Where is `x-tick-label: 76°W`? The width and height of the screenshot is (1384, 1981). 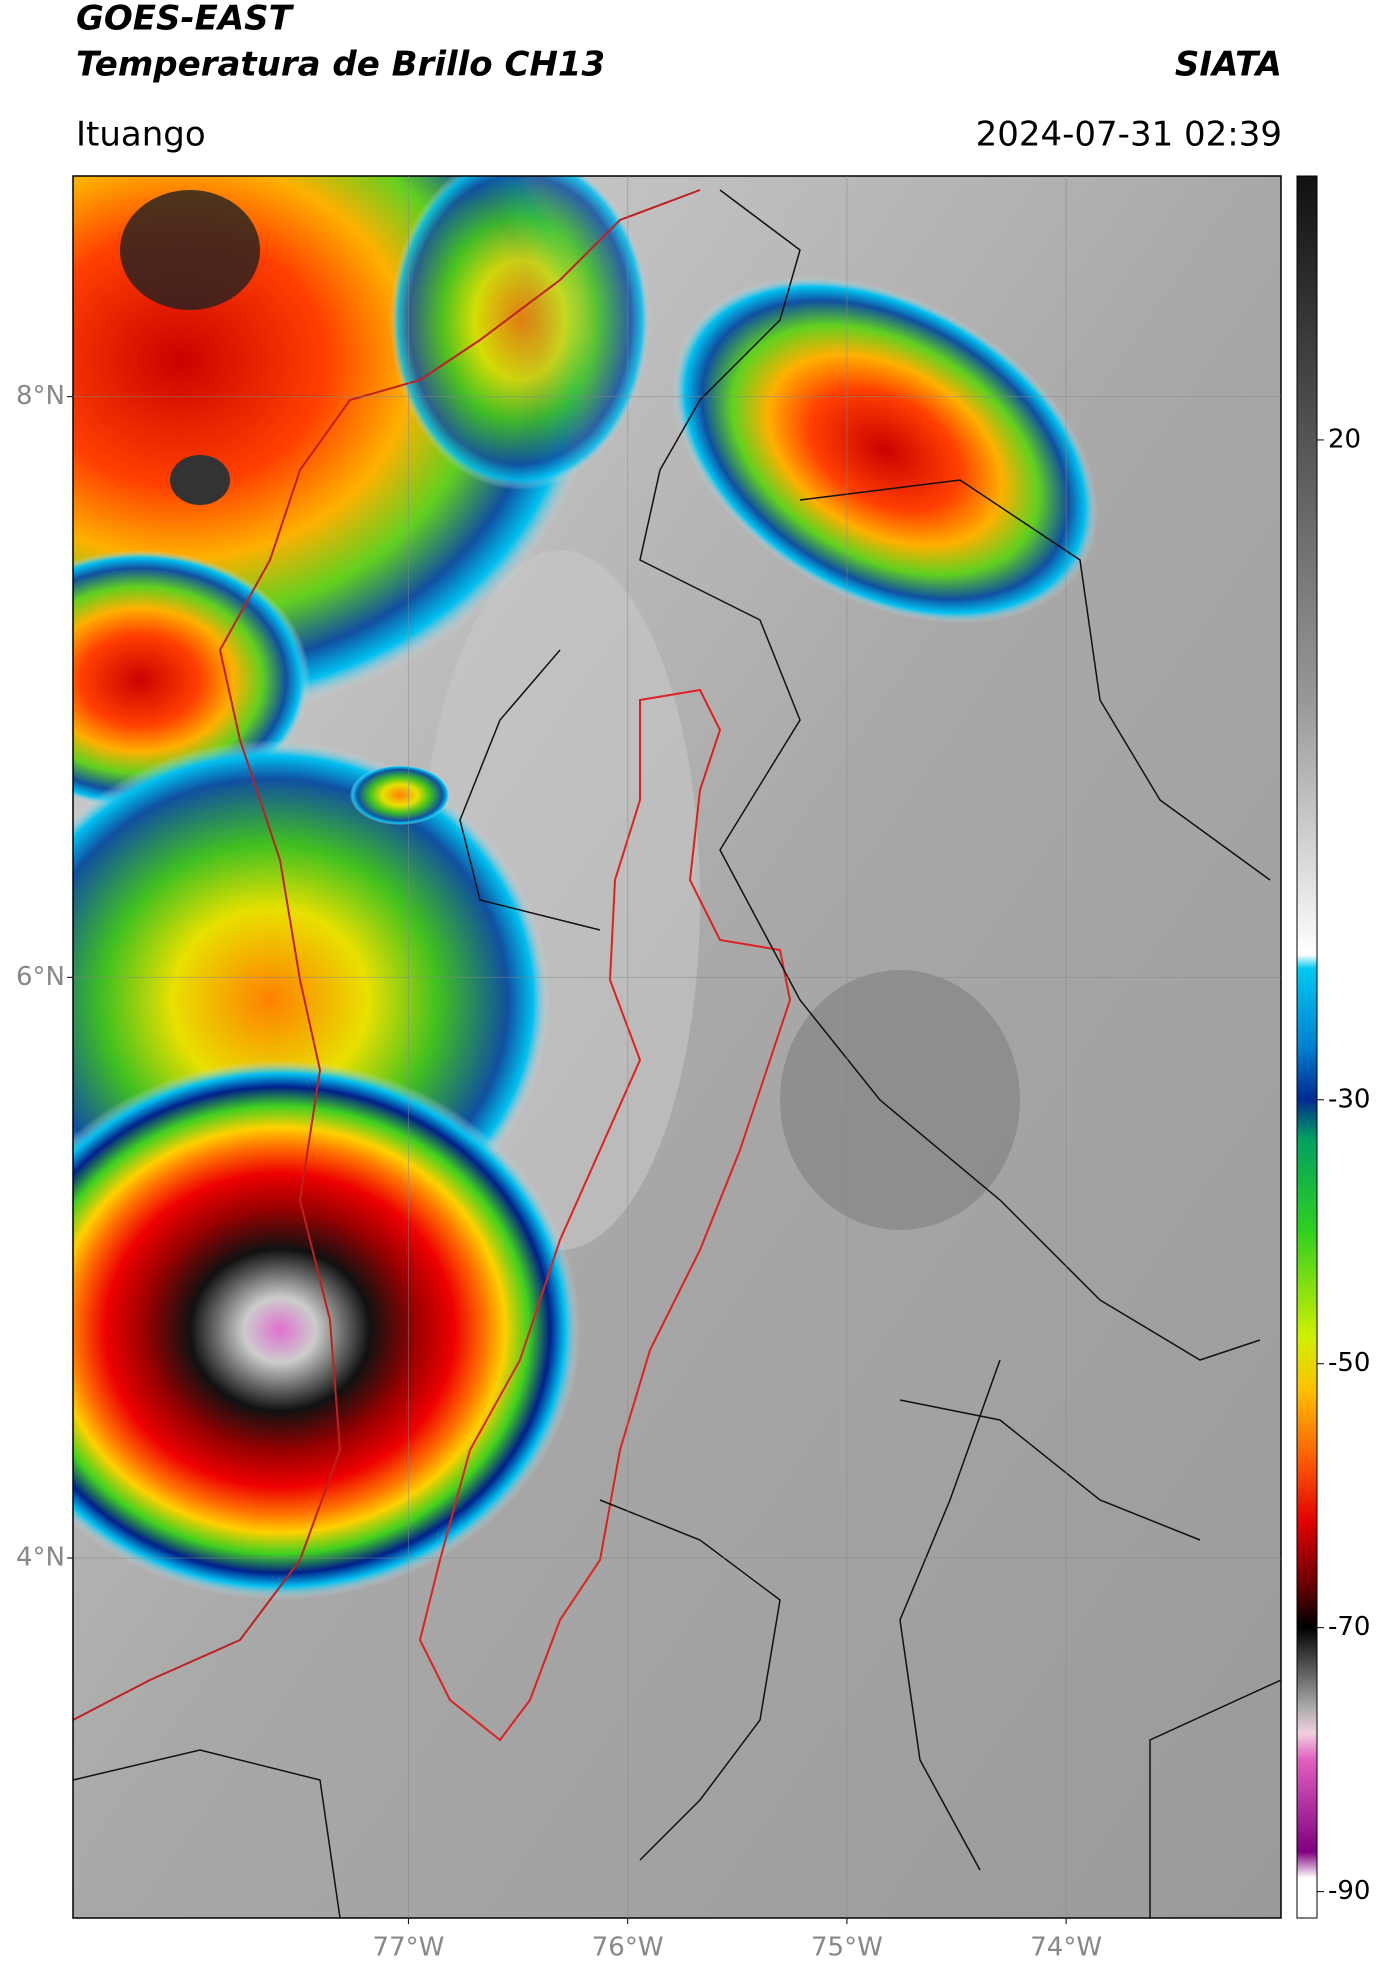 x-tick-label: 76°W is located at coordinates (628, 1948).